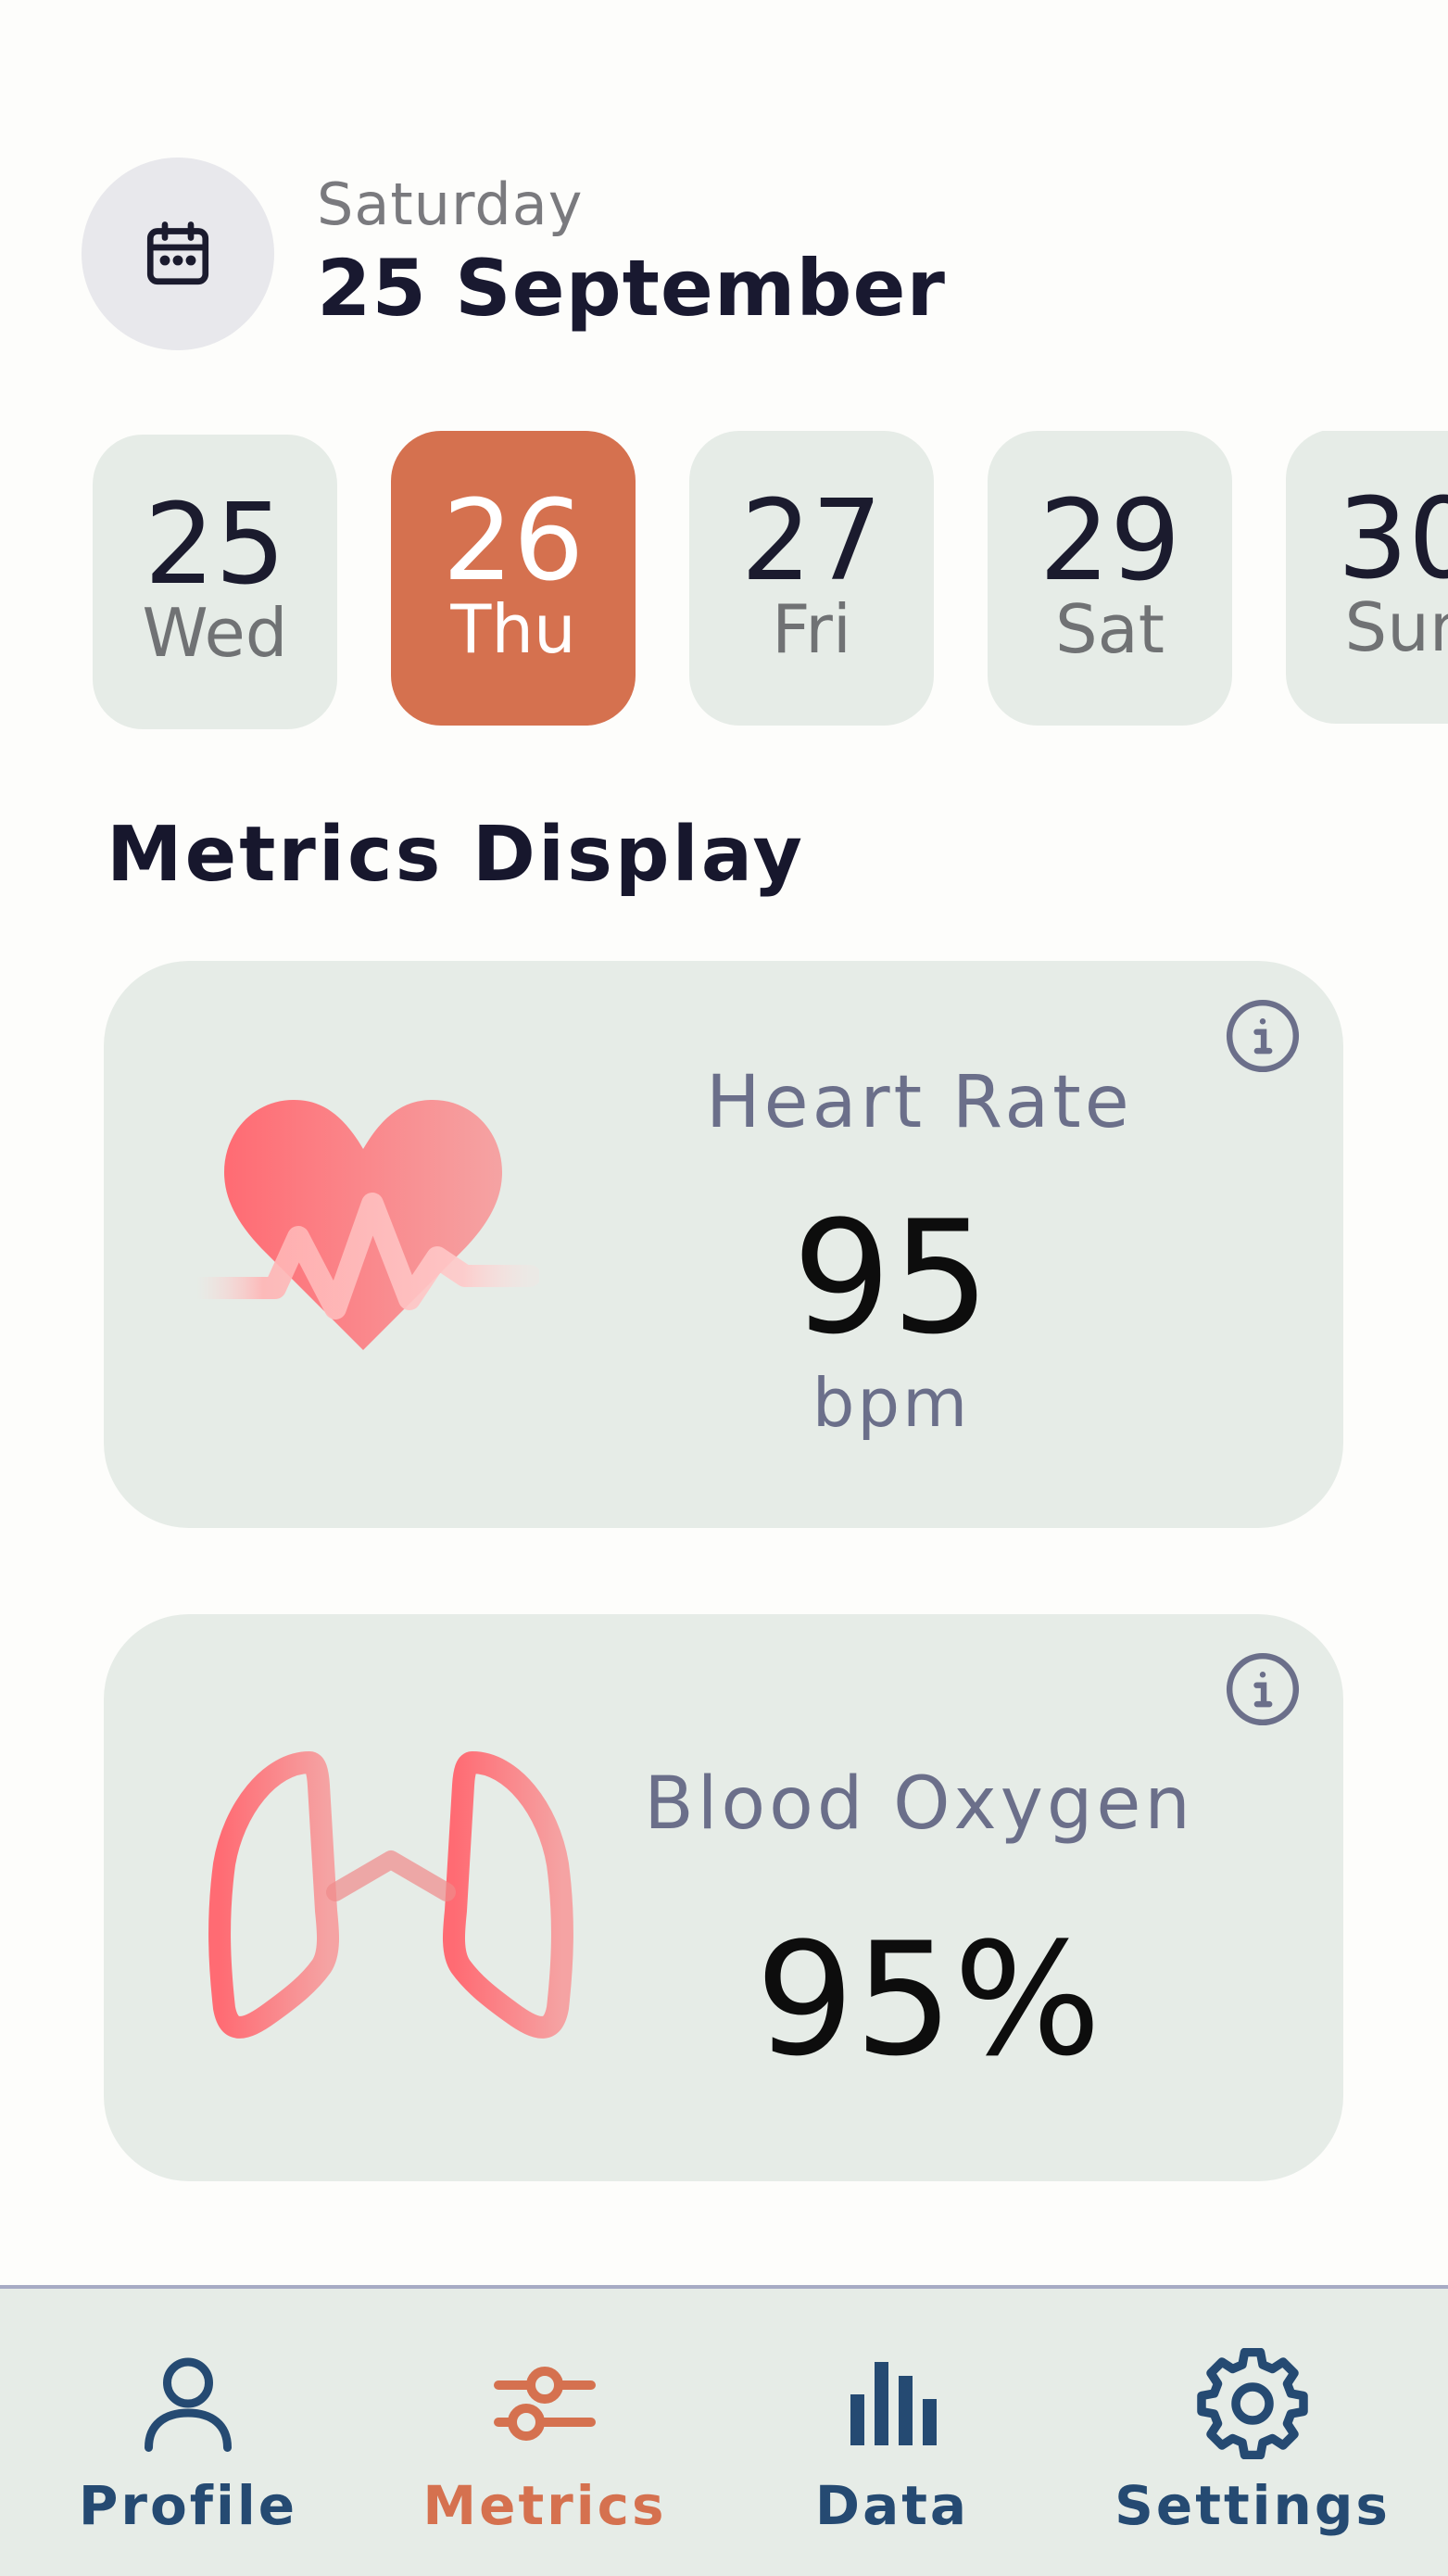  I want to click on nav-label: Metrics, so click(544, 2505).